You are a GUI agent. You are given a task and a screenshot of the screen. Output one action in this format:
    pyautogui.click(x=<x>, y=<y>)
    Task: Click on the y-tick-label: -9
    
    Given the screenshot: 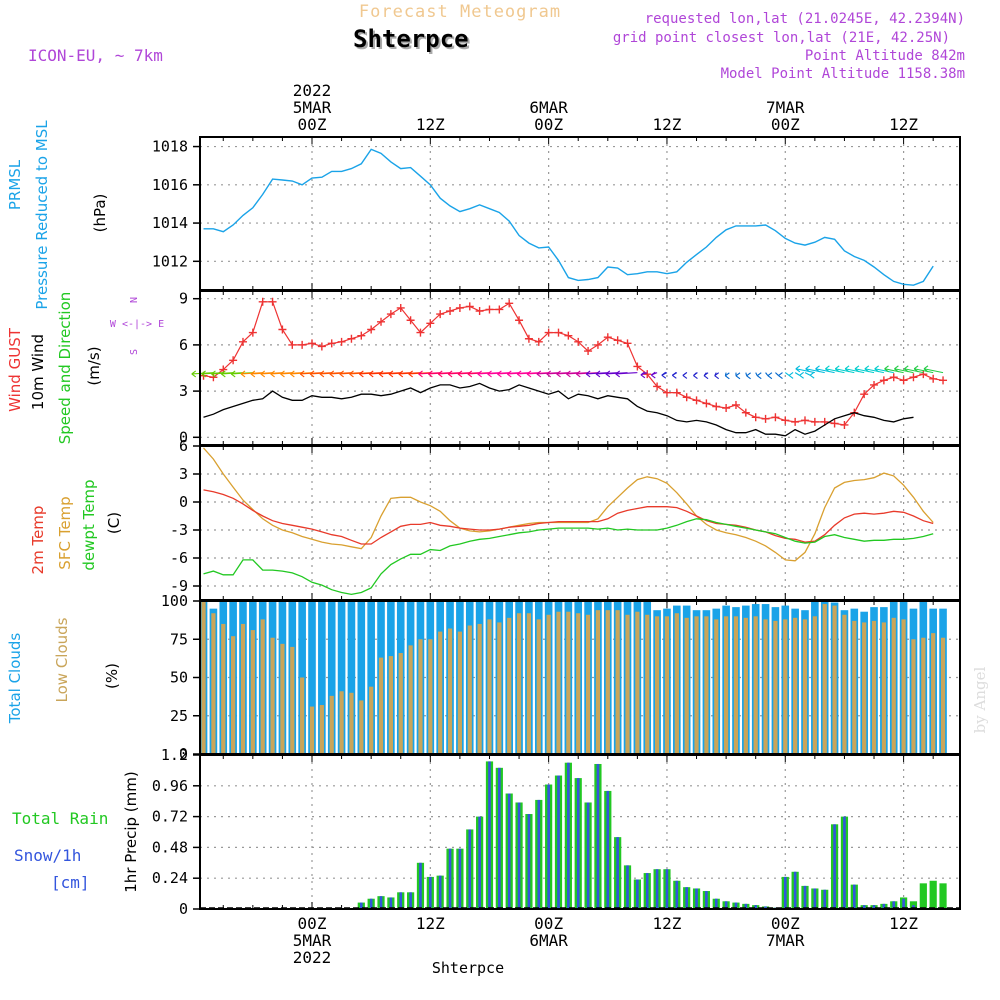 What is the action you would take?
    pyautogui.click(x=179, y=586)
    